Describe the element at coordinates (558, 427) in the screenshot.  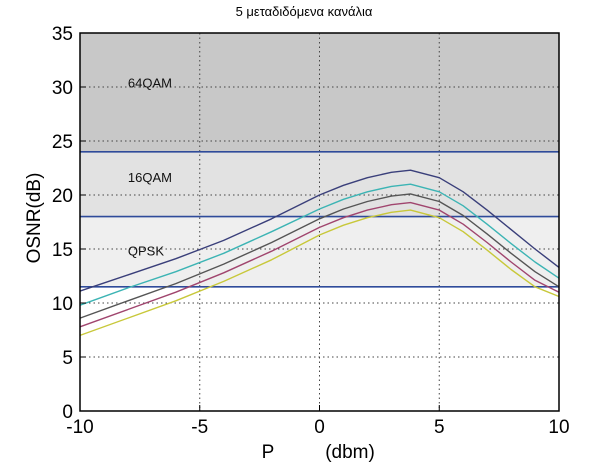
I see `x-tick-label: 10` at that location.